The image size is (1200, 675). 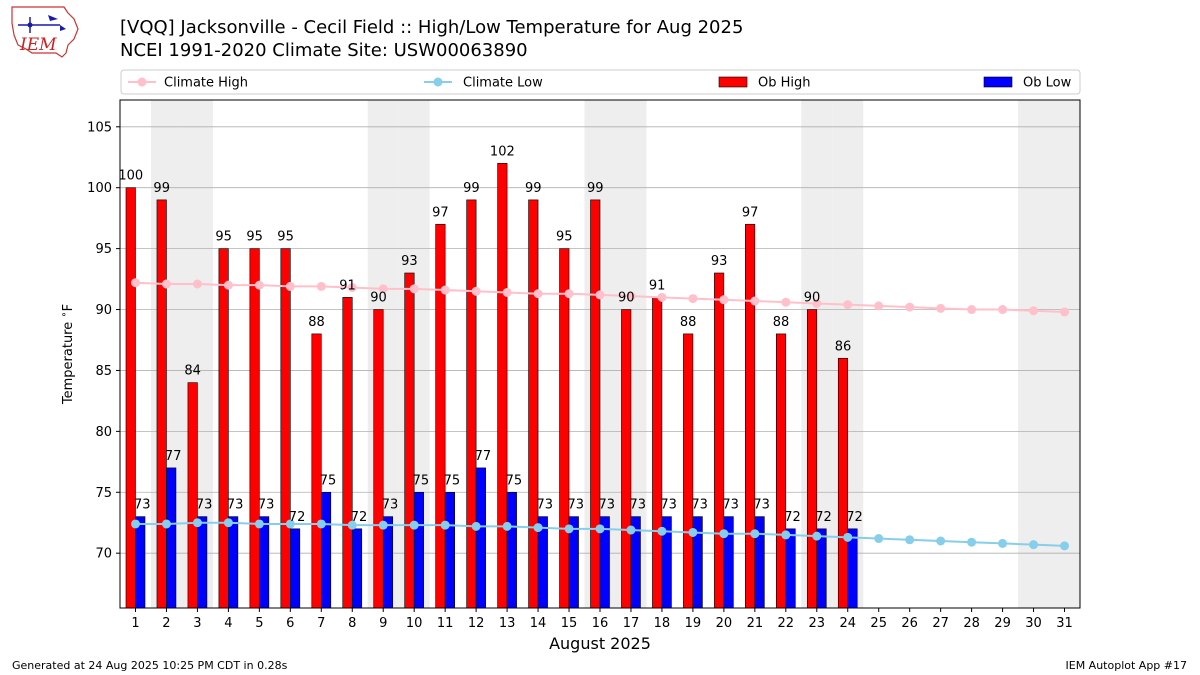 What do you see at coordinates (67, 354) in the screenshot?
I see `y-axis-label: Temperature ∘F` at bounding box center [67, 354].